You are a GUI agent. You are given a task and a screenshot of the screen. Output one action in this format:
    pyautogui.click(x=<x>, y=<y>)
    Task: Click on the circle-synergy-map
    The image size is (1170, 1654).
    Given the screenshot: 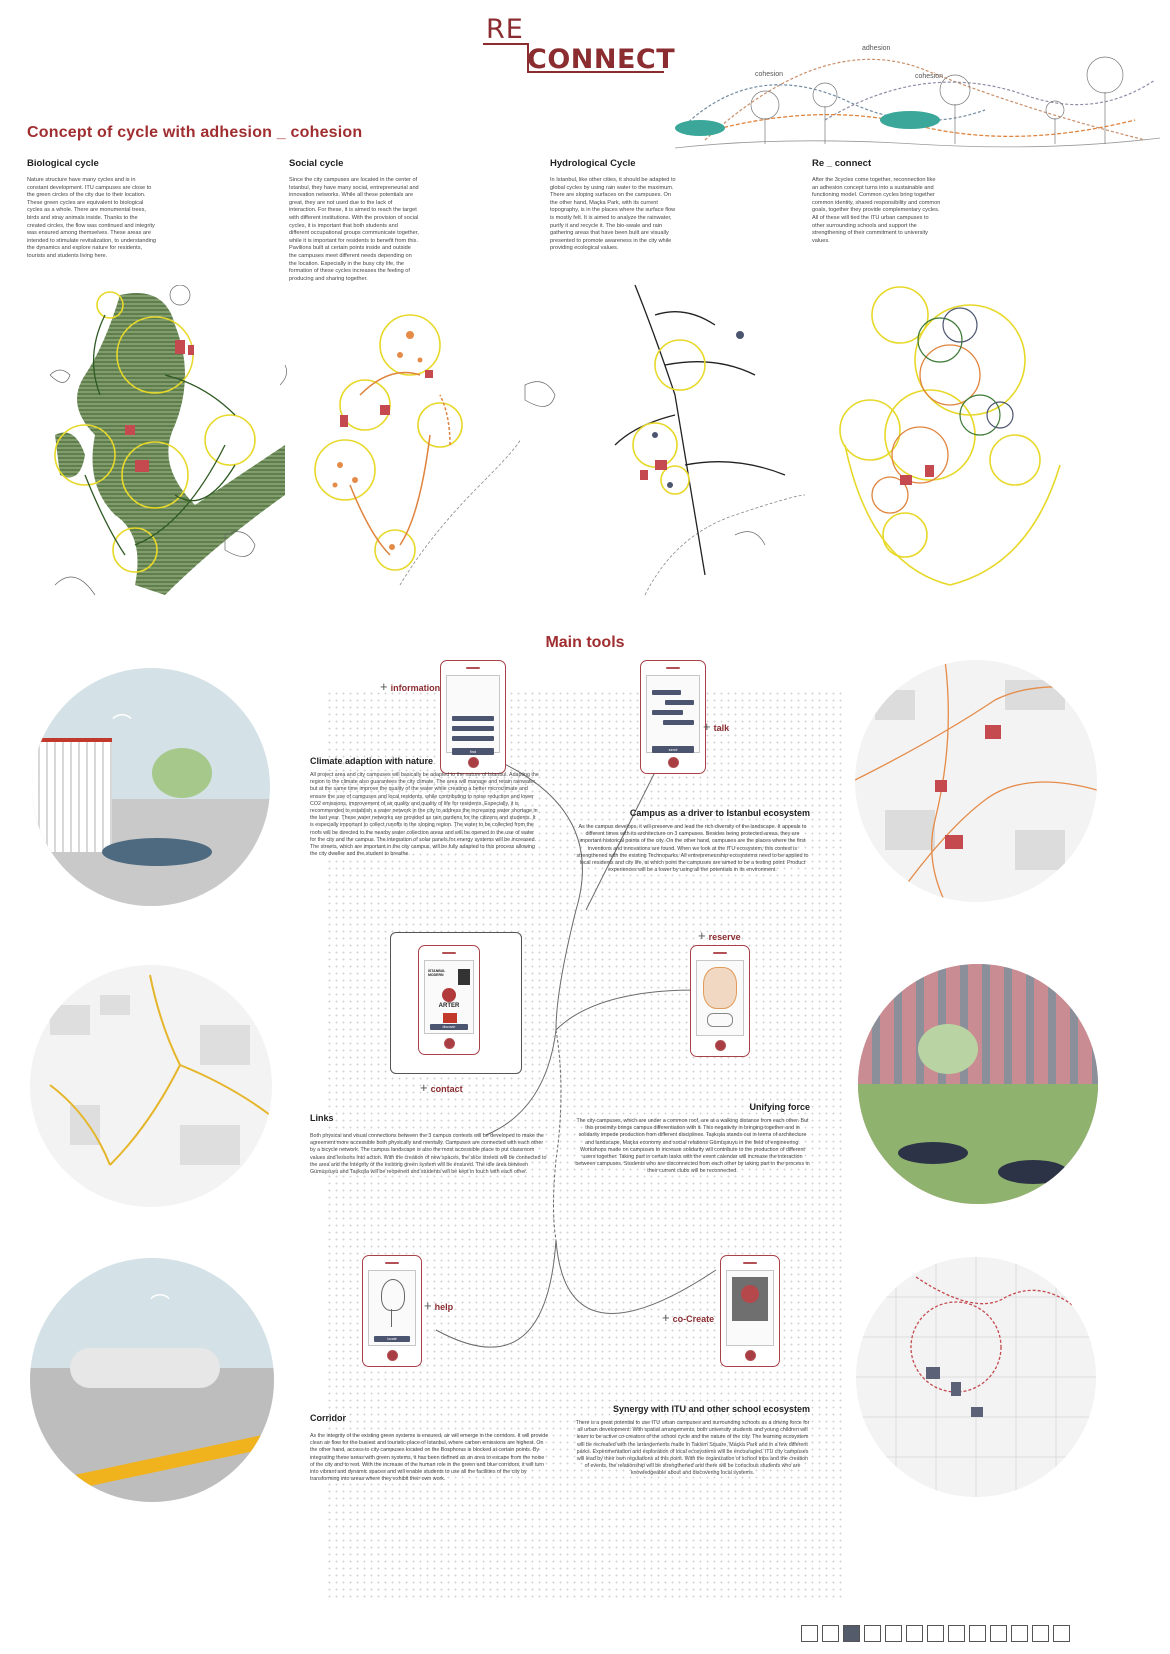 What is the action you would take?
    pyautogui.click(x=976, y=1377)
    